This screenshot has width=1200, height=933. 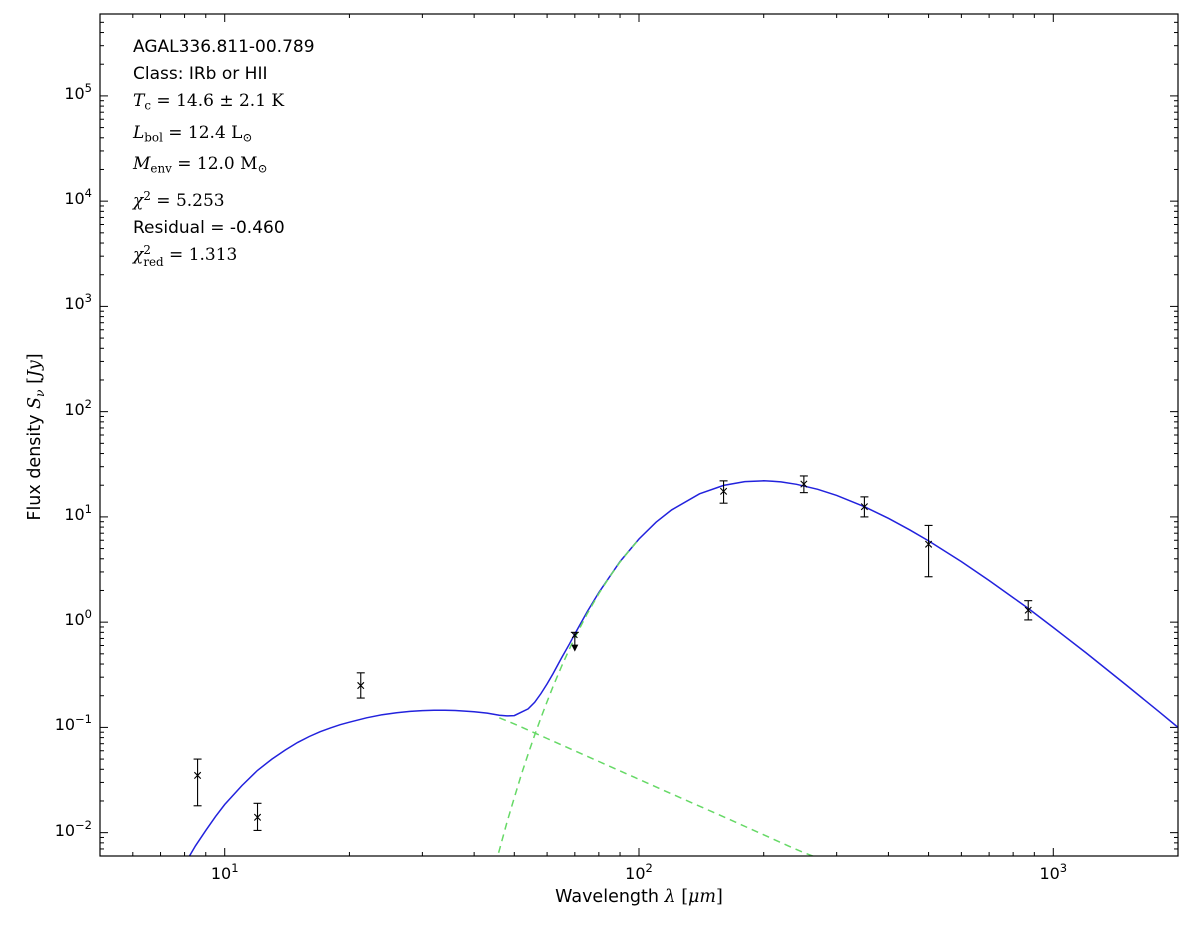 I want to click on annotation-line-7: Residual = -0.460, so click(x=209, y=227).